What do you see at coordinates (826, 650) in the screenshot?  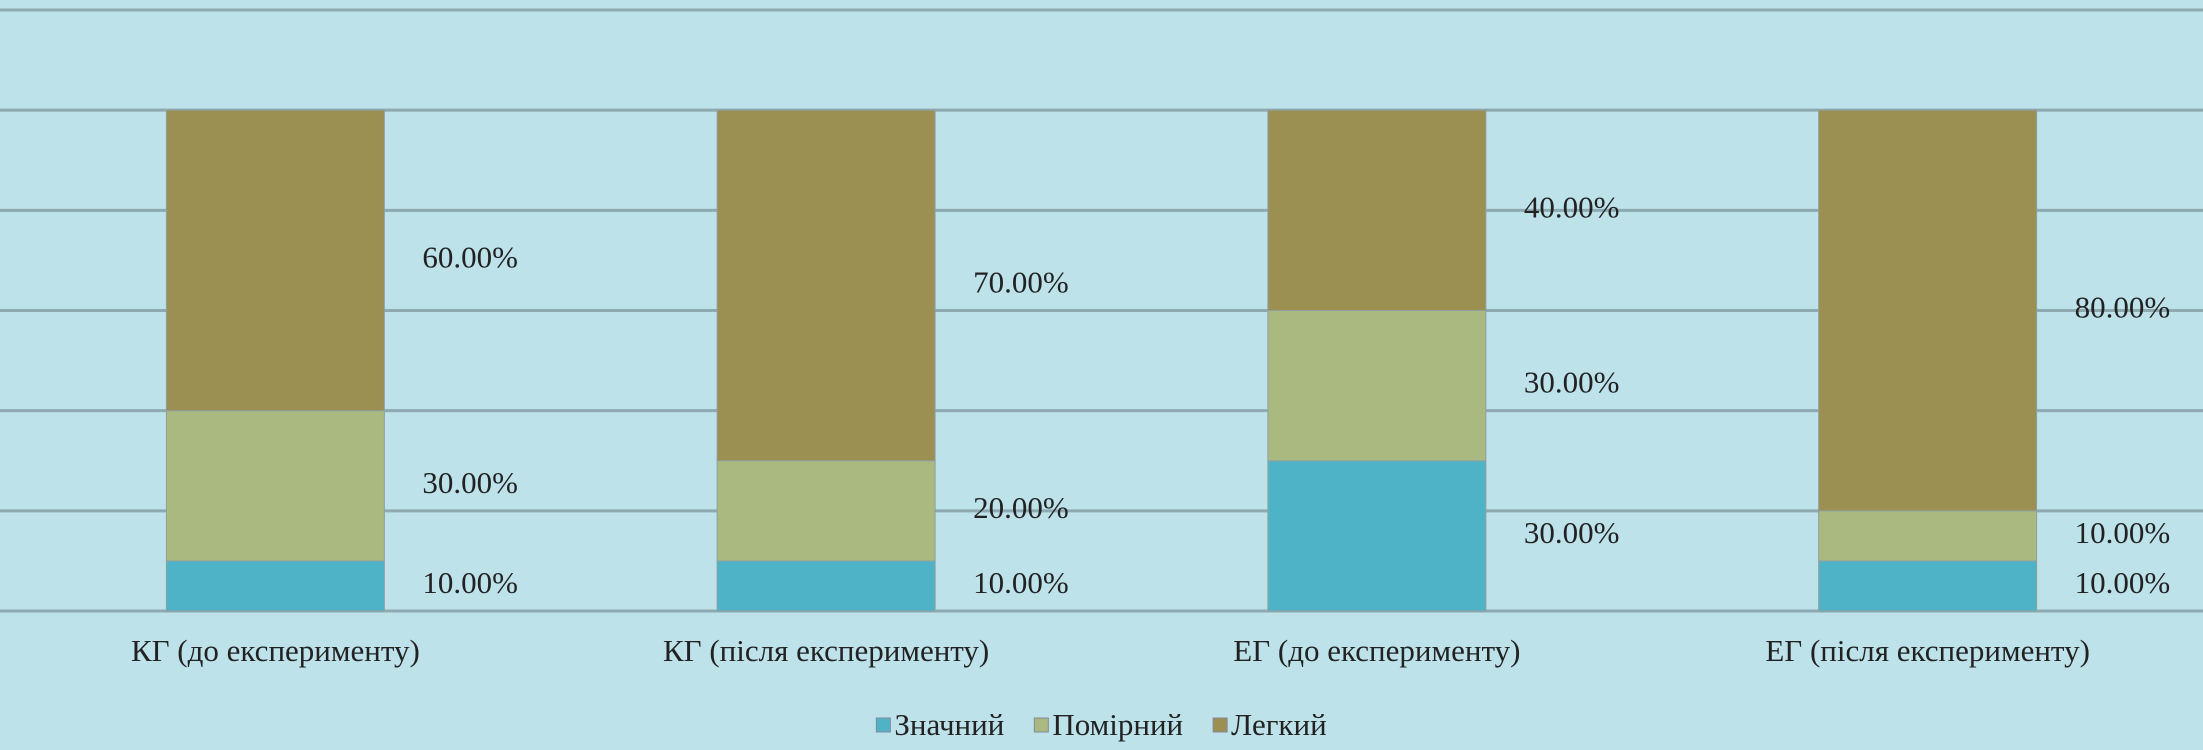 I see `x-tick-label: КГ (після експерименту)` at bounding box center [826, 650].